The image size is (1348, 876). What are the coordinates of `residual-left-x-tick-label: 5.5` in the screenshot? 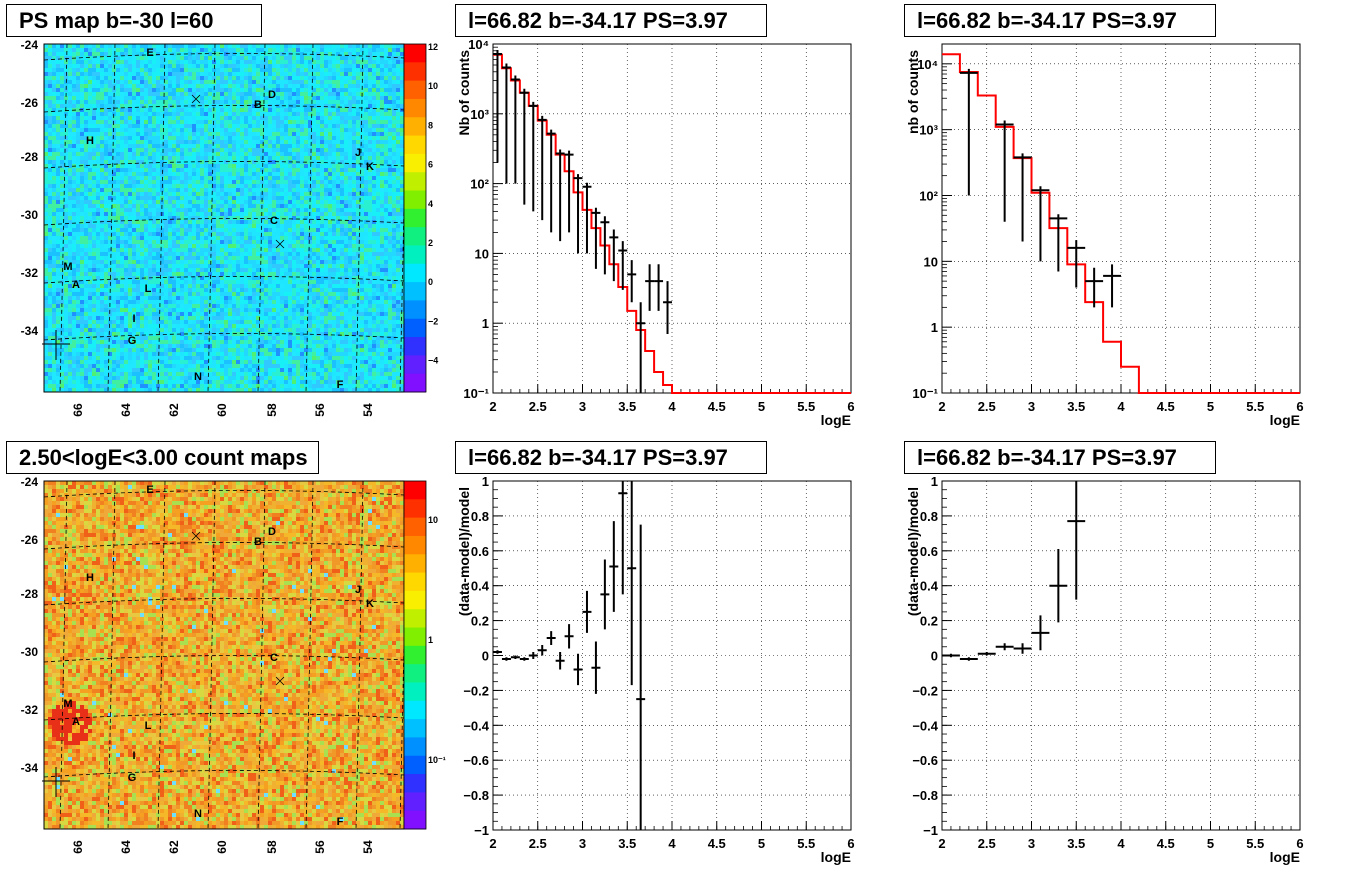 It's located at (806, 843).